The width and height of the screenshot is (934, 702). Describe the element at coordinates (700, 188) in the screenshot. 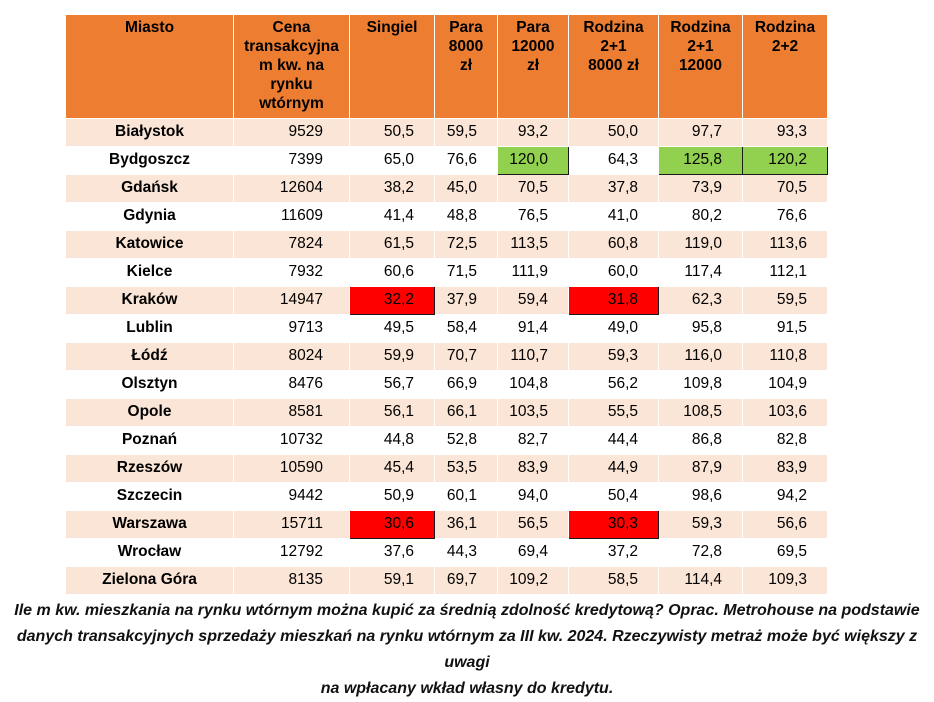

I see `value-cell: 73,9` at that location.